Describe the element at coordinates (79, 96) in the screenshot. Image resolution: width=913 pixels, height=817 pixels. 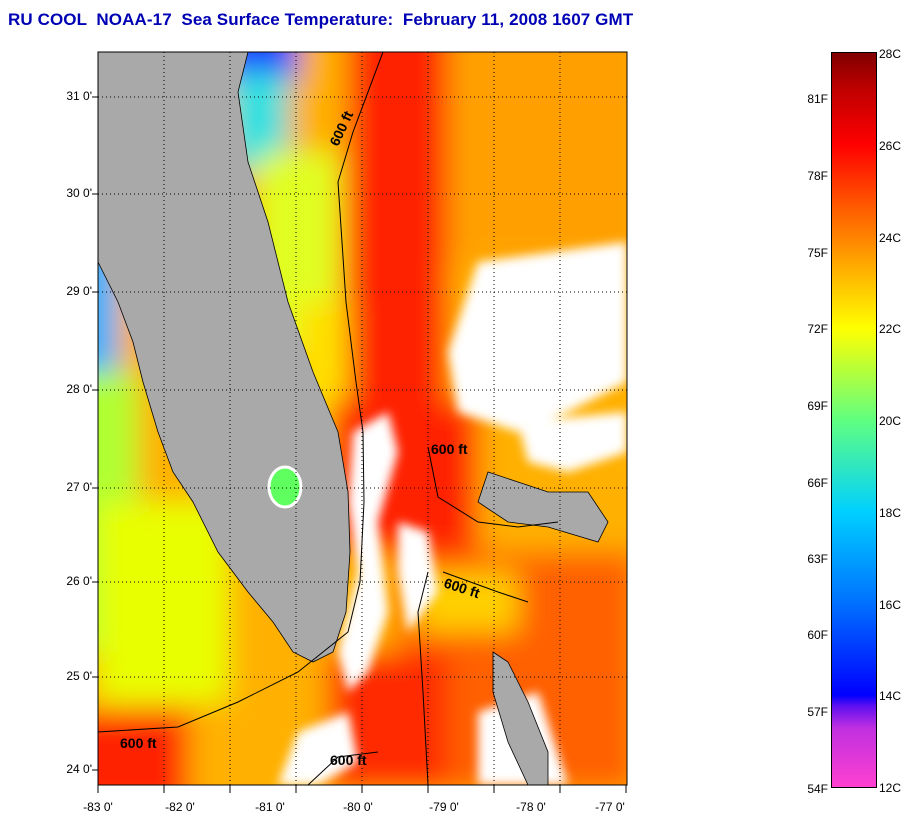
I see `latitude-label: 31 0'` at that location.